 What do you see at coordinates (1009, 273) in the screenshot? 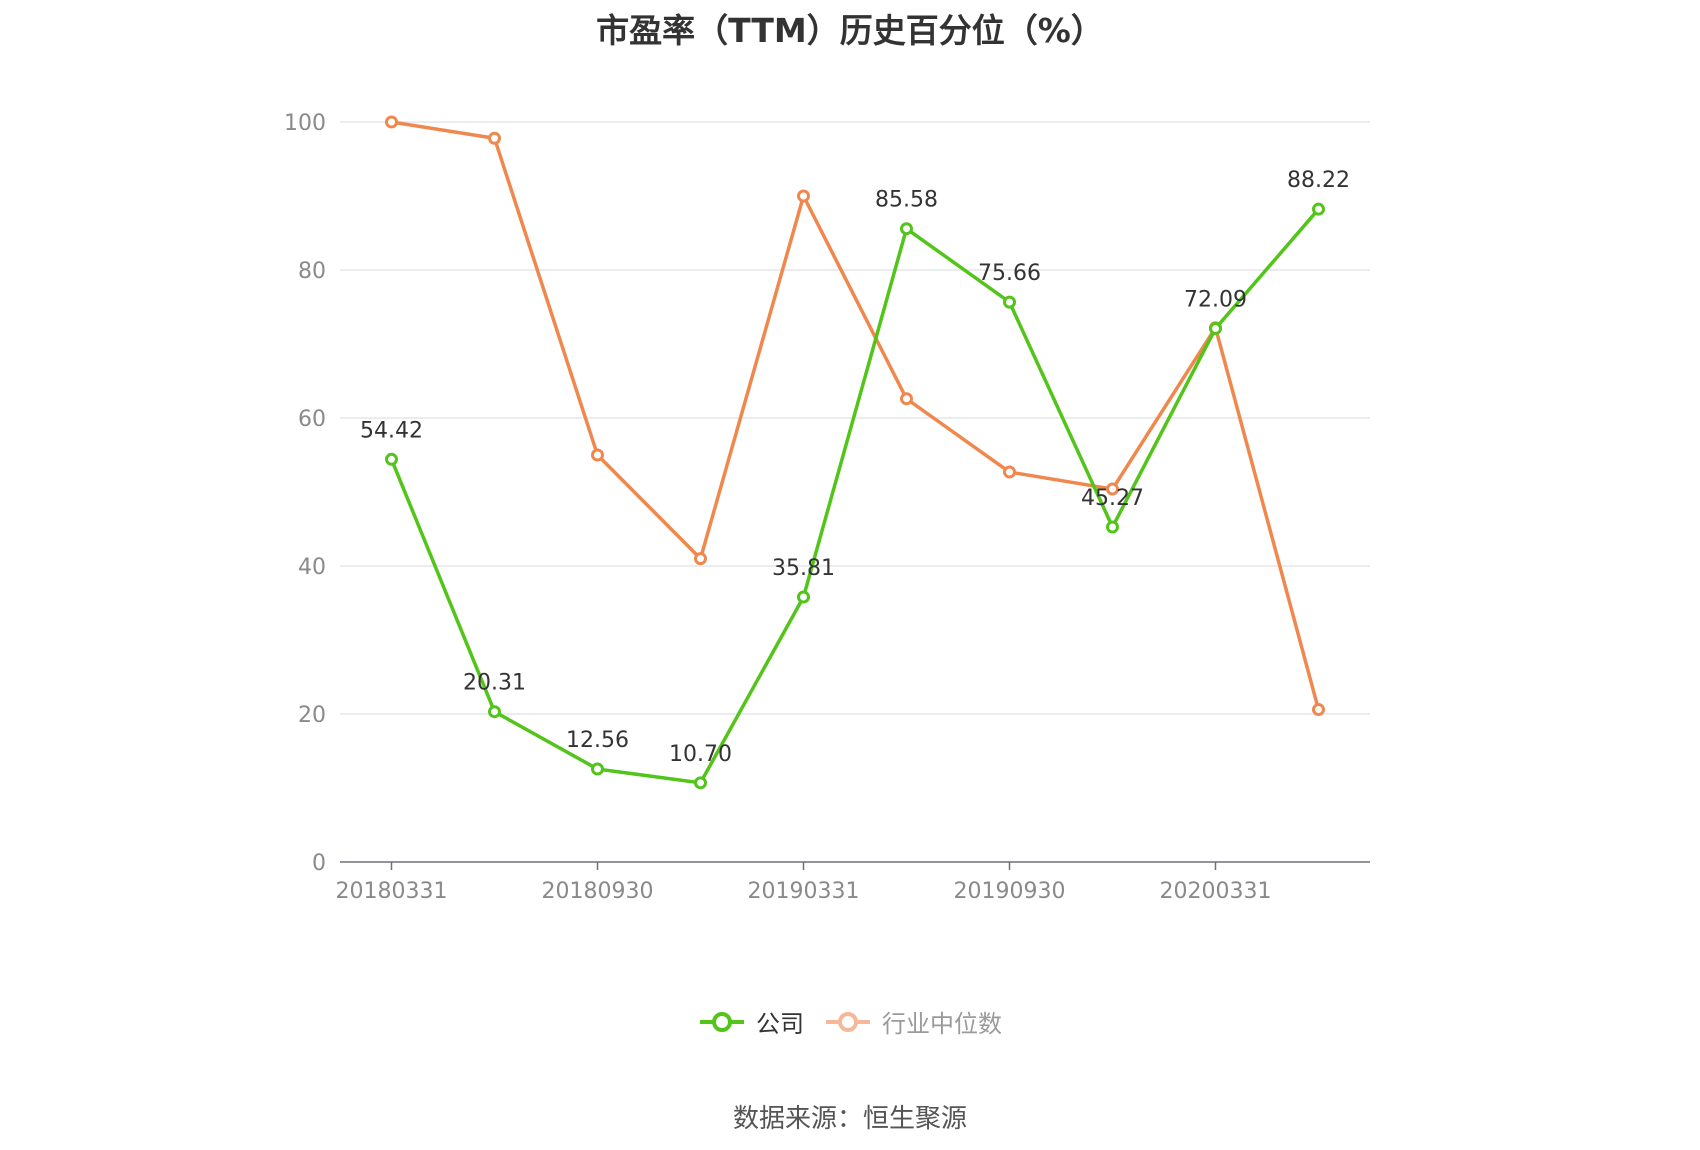
I see `data-label-company: 75.66` at bounding box center [1009, 273].